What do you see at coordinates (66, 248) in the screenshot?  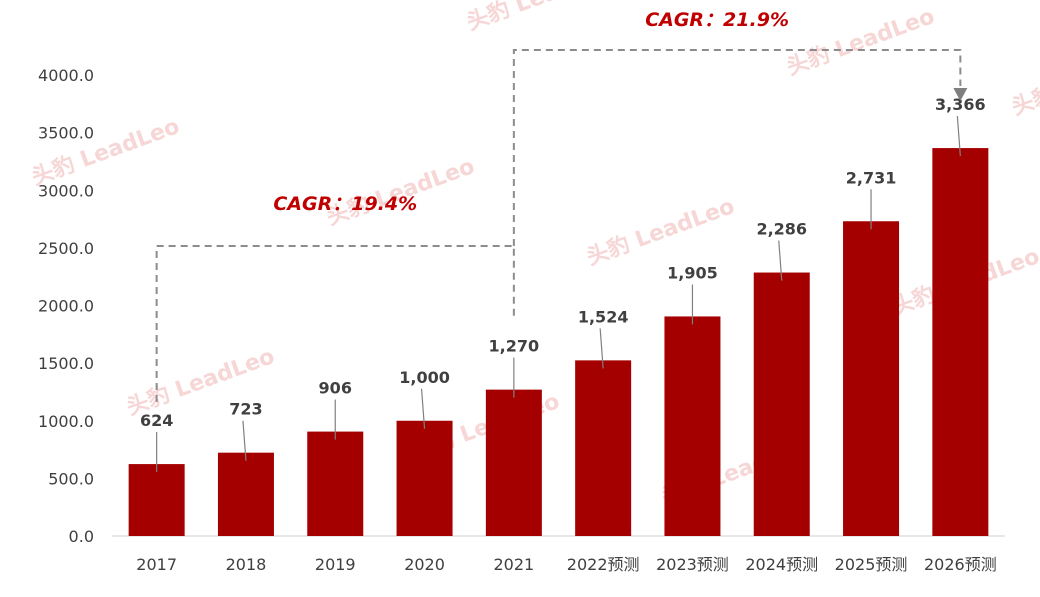 I see `y-tick-label: 2500.0` at bounding box center [66, 248].